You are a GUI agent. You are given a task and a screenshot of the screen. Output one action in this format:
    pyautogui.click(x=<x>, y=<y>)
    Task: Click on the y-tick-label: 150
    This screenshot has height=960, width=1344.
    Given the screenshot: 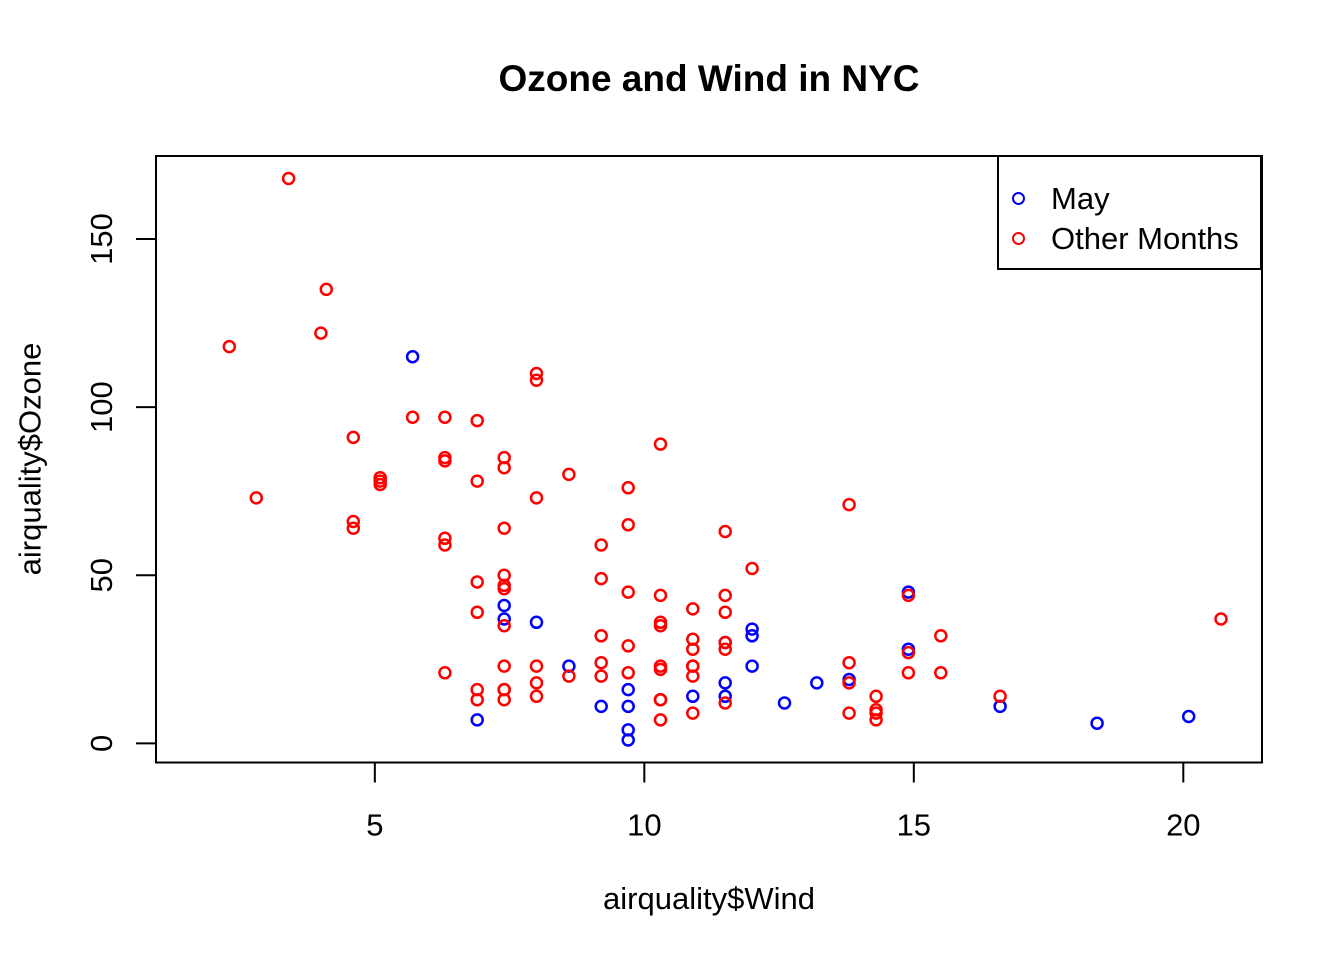 What is the action you would take?
    pyautogui.click(x=101, y=239)
    